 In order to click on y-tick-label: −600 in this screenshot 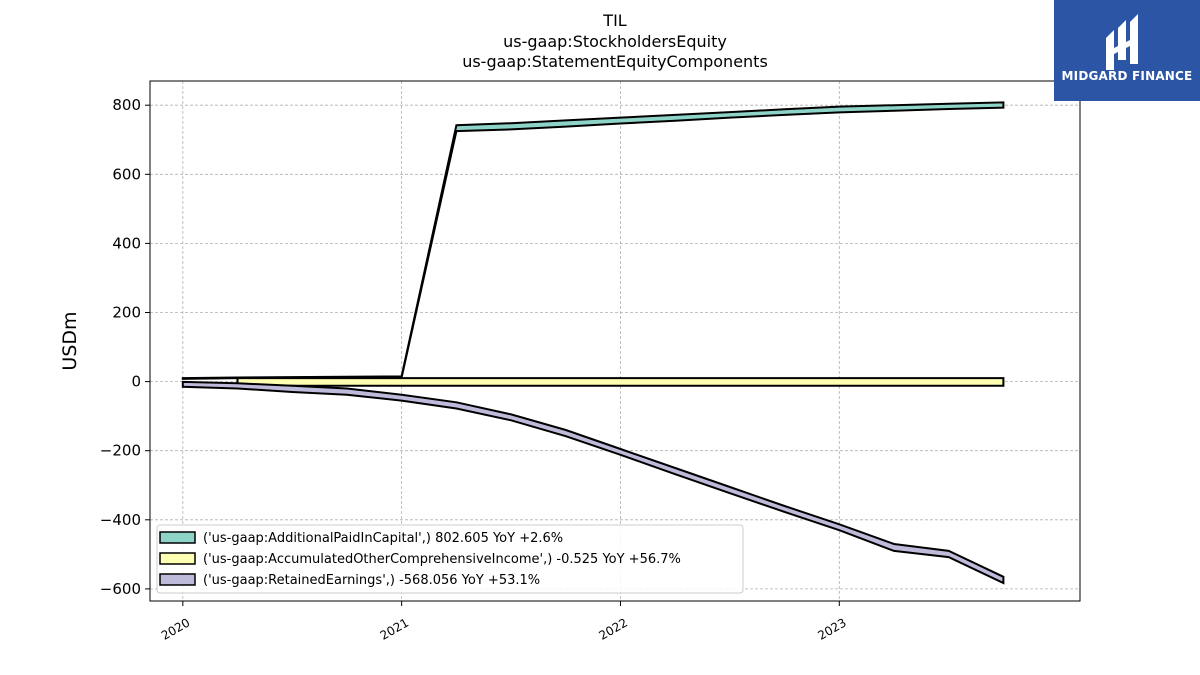, I will do `click(120, 589)`.